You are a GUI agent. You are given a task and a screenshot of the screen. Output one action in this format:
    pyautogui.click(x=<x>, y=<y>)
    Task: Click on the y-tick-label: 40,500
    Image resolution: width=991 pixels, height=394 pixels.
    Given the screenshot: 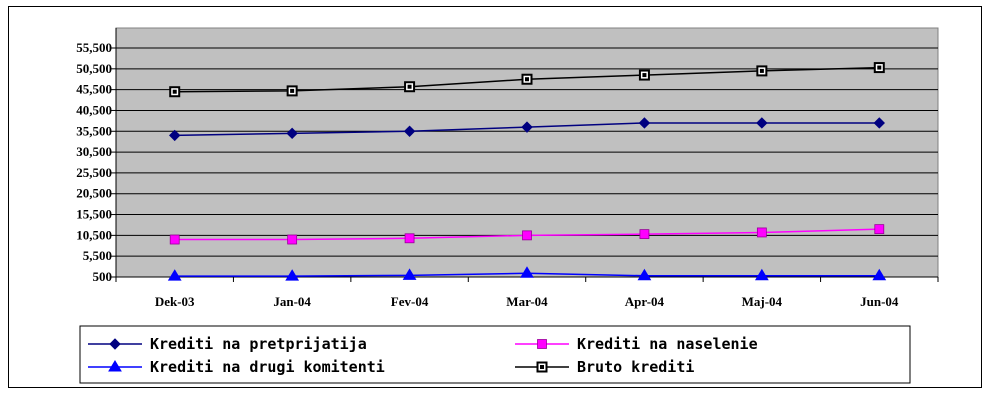 What is the action you would take?
    pyautogui.click(x=94, y=109)
    